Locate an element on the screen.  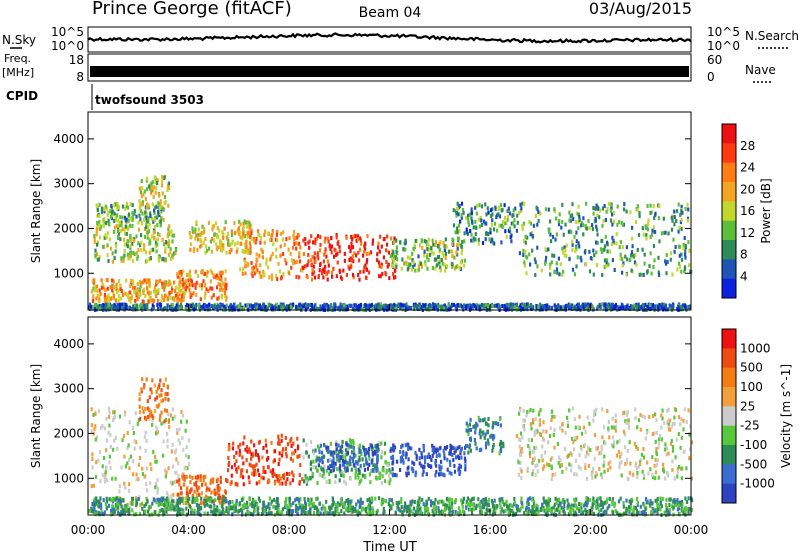
colorbar-segment is located at coordinates (729, 269).